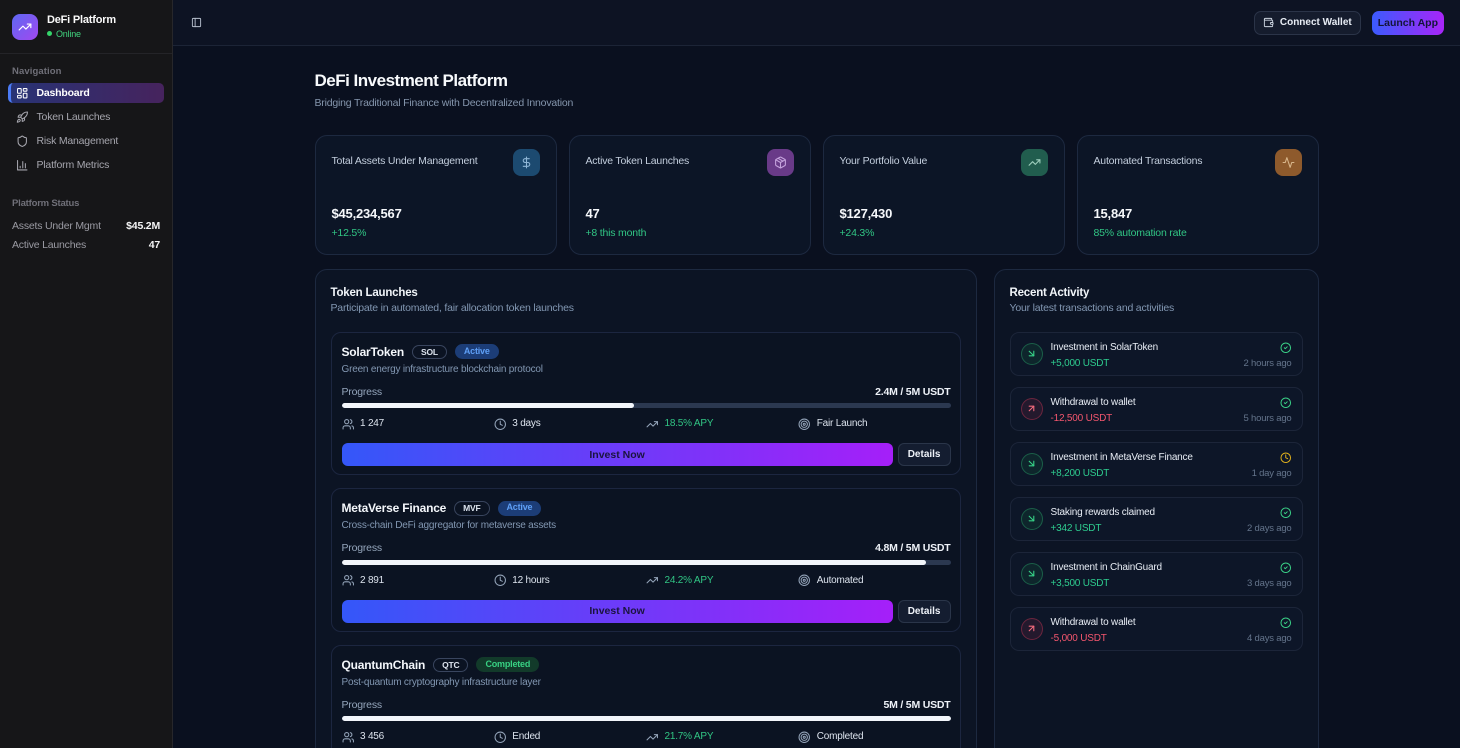 Image resolution: width=1460 pixels, height=748 pixels. Describe the element at coordinates (500, 580) in the screenshot. I see `clock-icon` at that location.